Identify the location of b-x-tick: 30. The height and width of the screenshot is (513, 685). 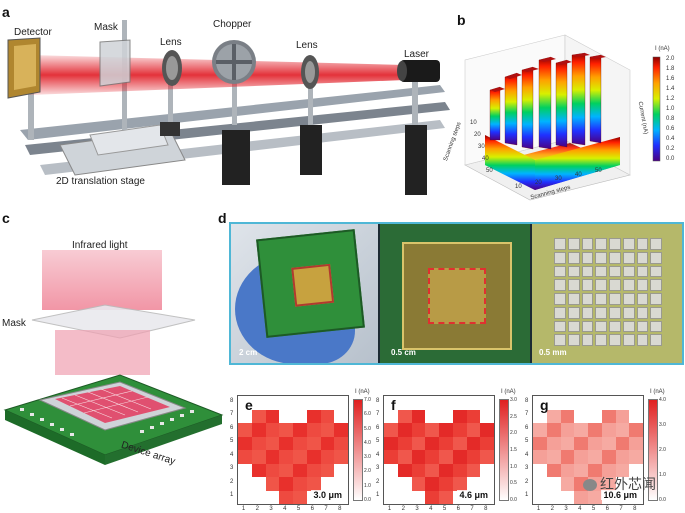
(558, 179).